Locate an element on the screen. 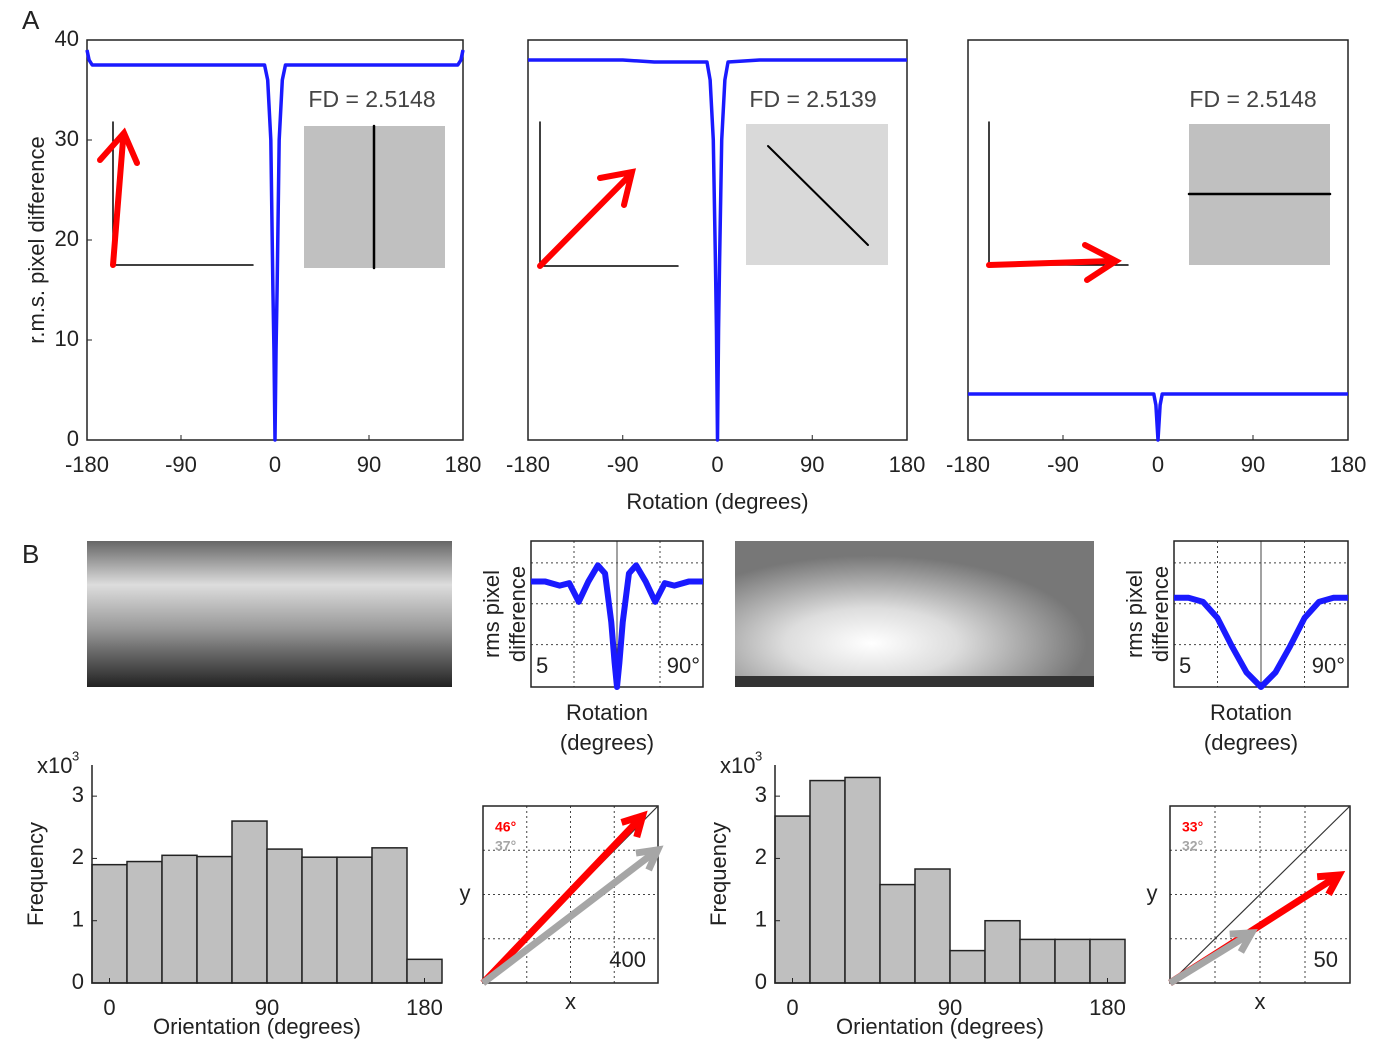  y-tick-label: 1 is located at coordinates (78, 919).